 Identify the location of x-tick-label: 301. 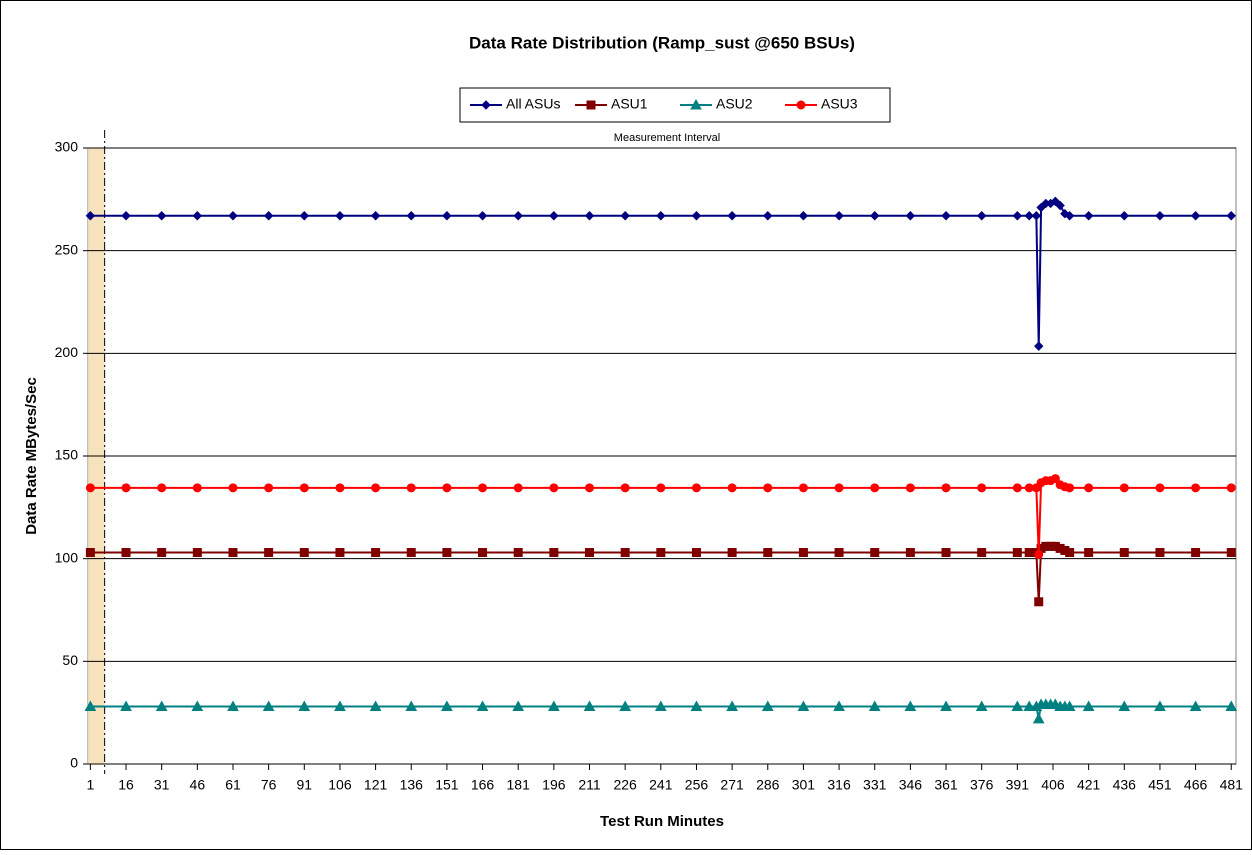
(804, 785).